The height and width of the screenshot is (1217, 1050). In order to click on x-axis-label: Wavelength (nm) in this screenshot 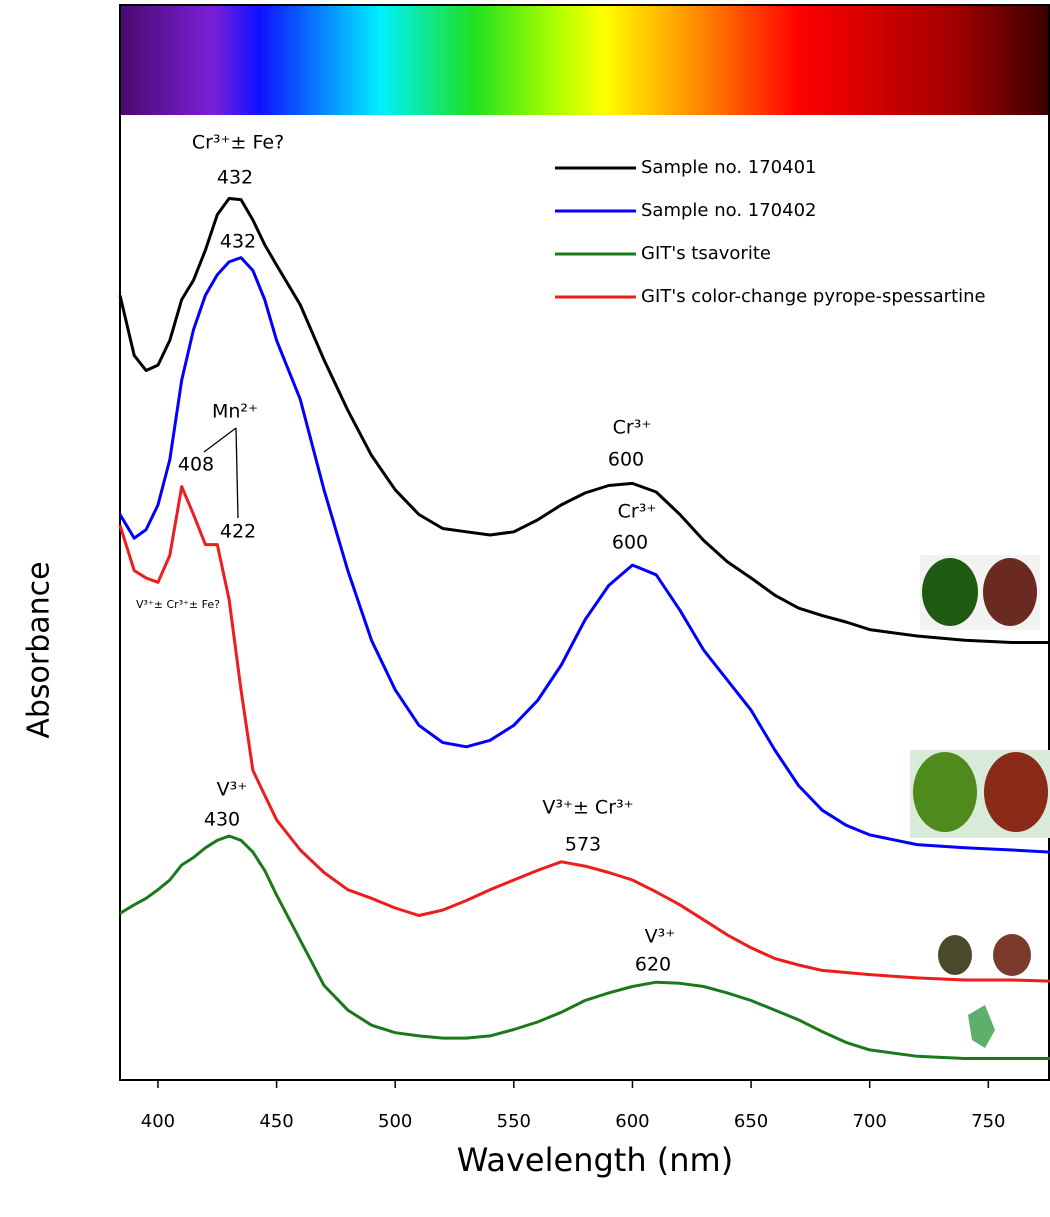, I will do `click(595, 1160)`.